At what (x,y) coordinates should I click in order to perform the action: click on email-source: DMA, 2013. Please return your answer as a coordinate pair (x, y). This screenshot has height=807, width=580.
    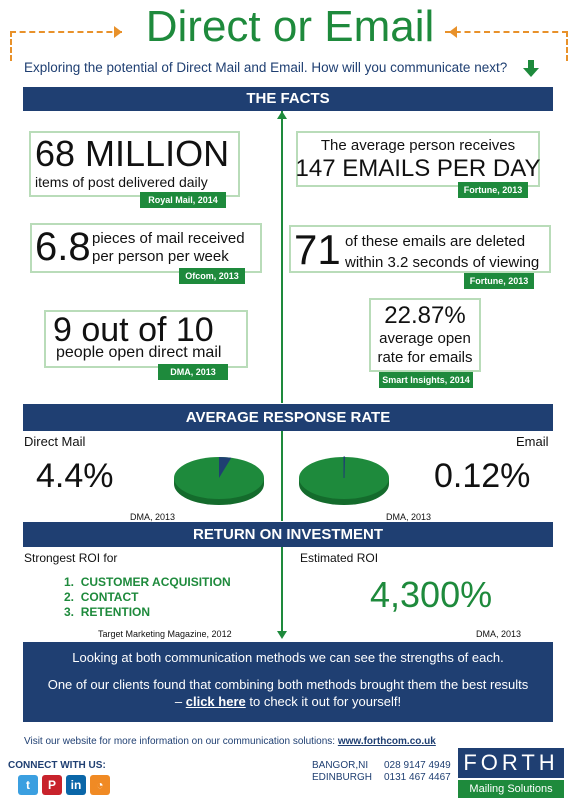
    Looking at the image, I should click on (409, 517).